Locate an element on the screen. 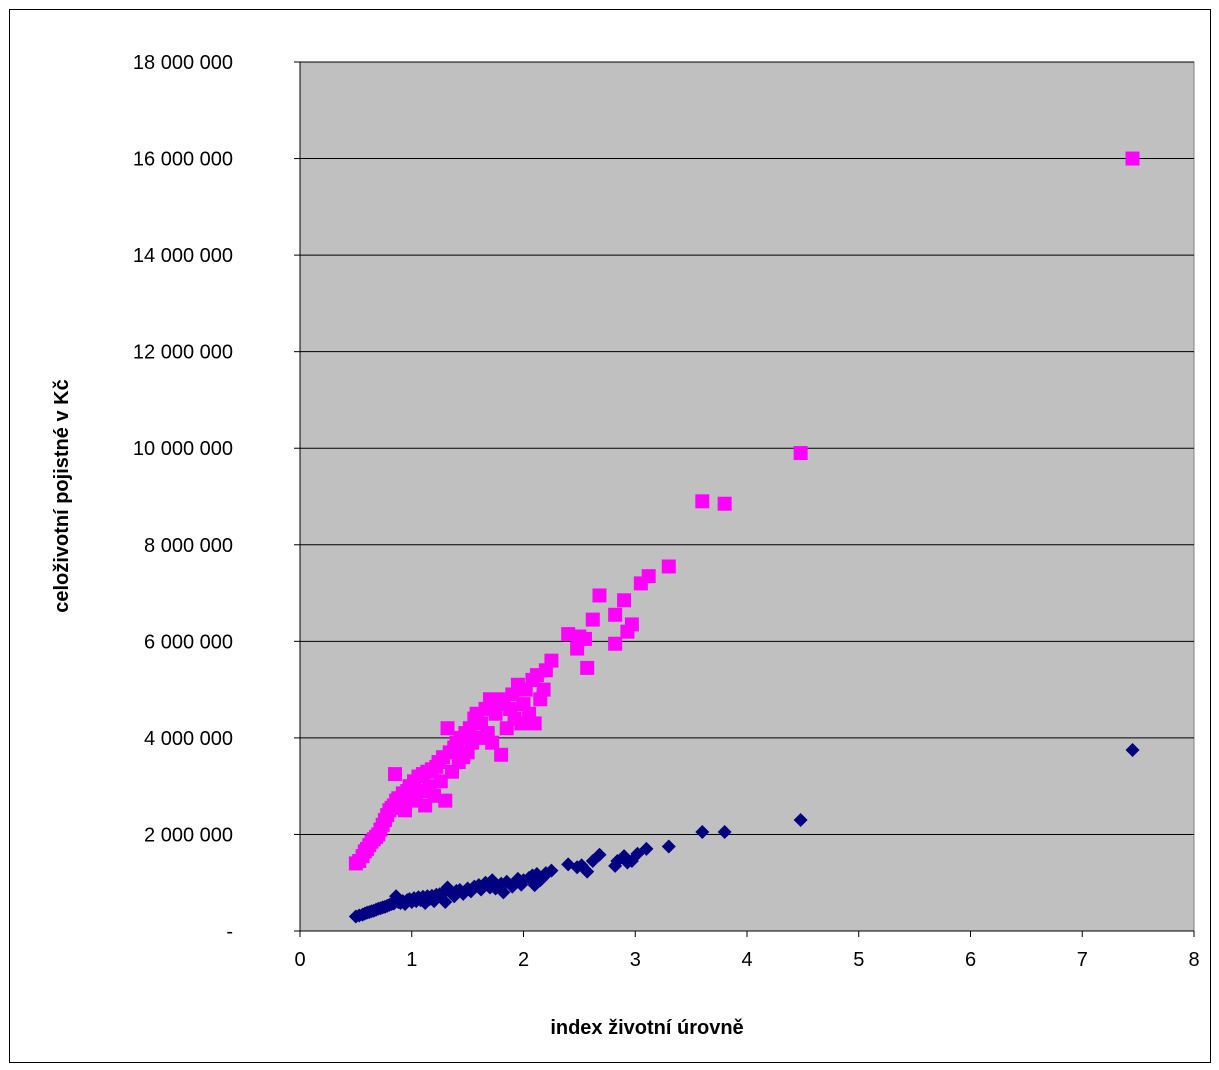  x-tick-label: 0 is located at coordinates (299, 960).